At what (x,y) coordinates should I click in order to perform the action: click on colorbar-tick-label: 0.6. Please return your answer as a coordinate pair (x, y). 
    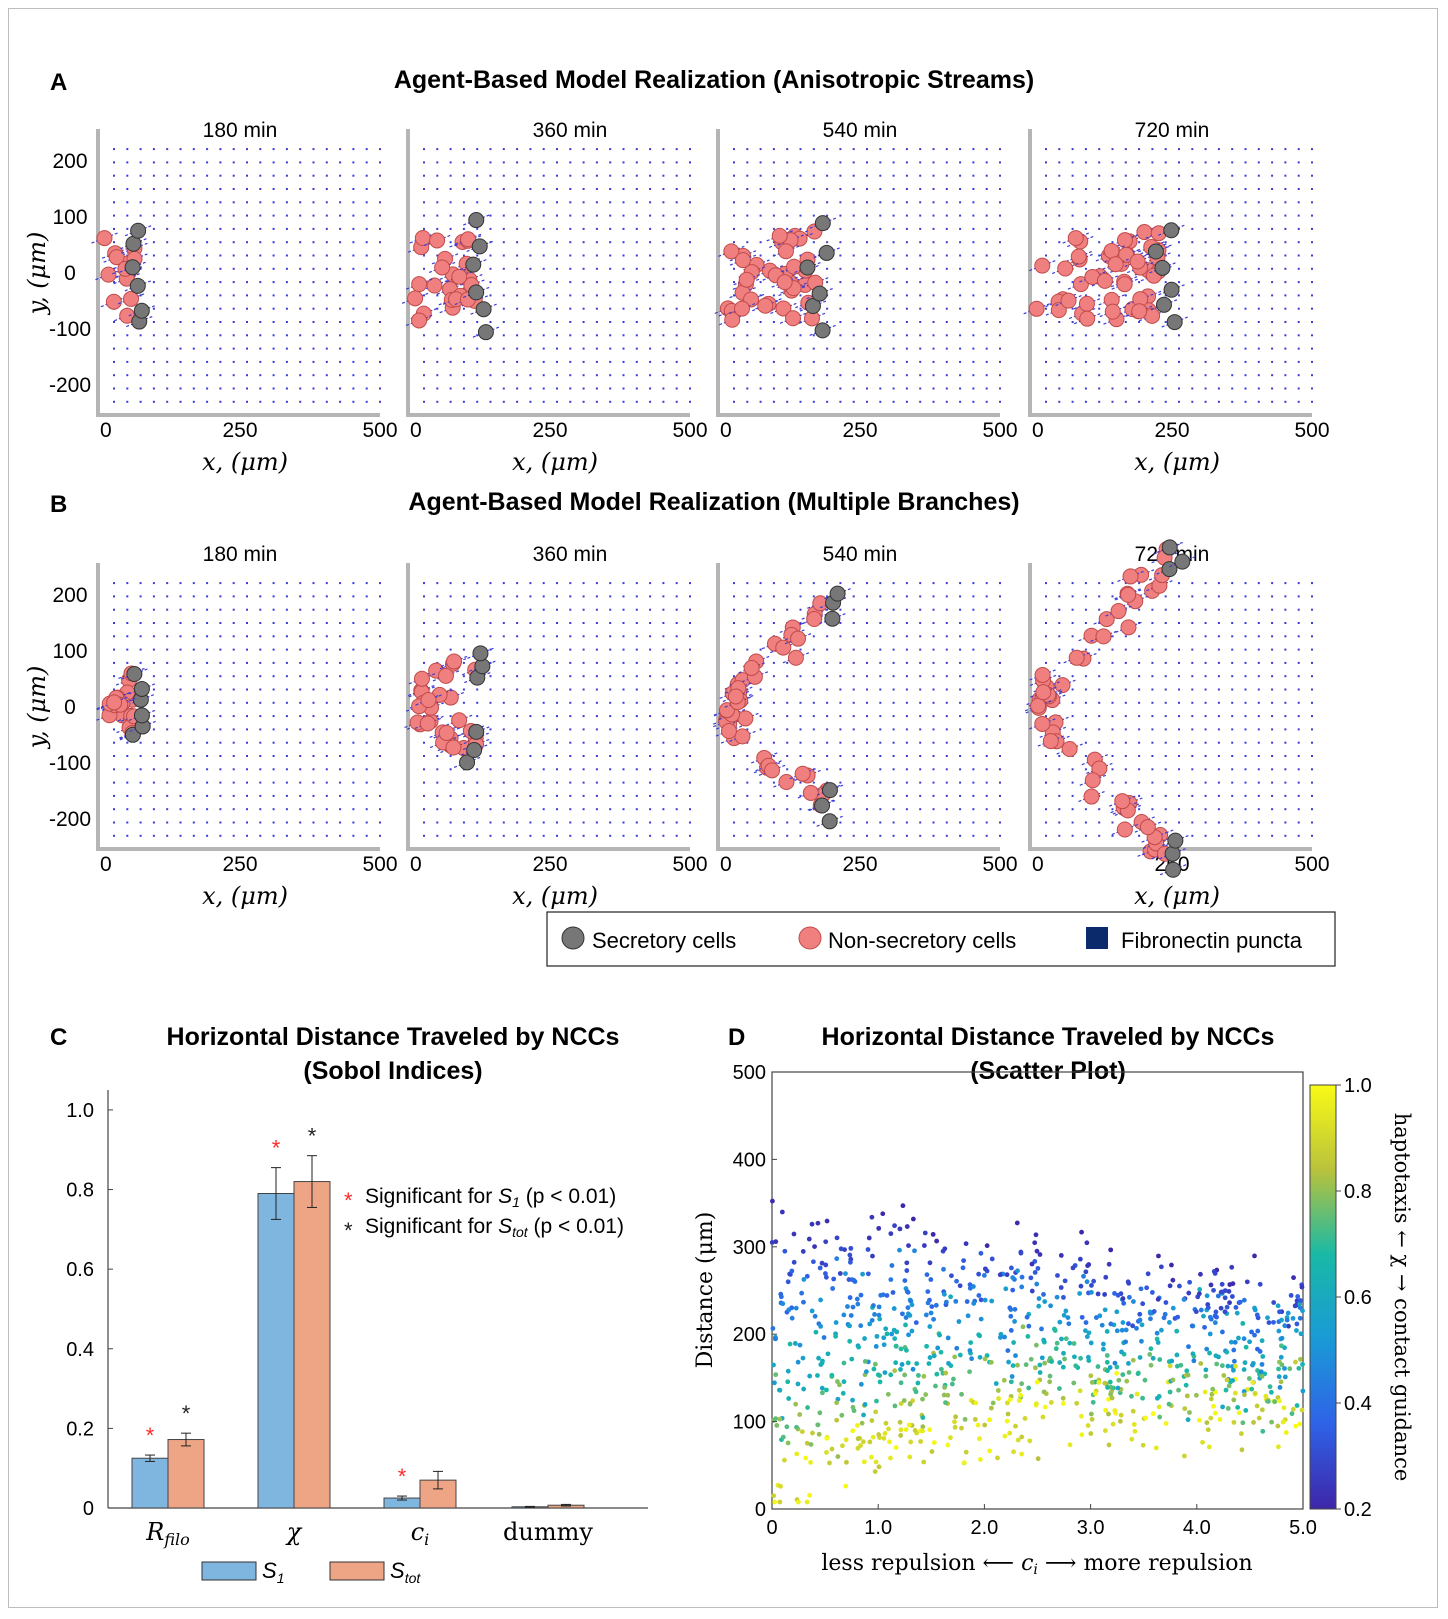
    Looking at the image, I should click on (1358, 1298).